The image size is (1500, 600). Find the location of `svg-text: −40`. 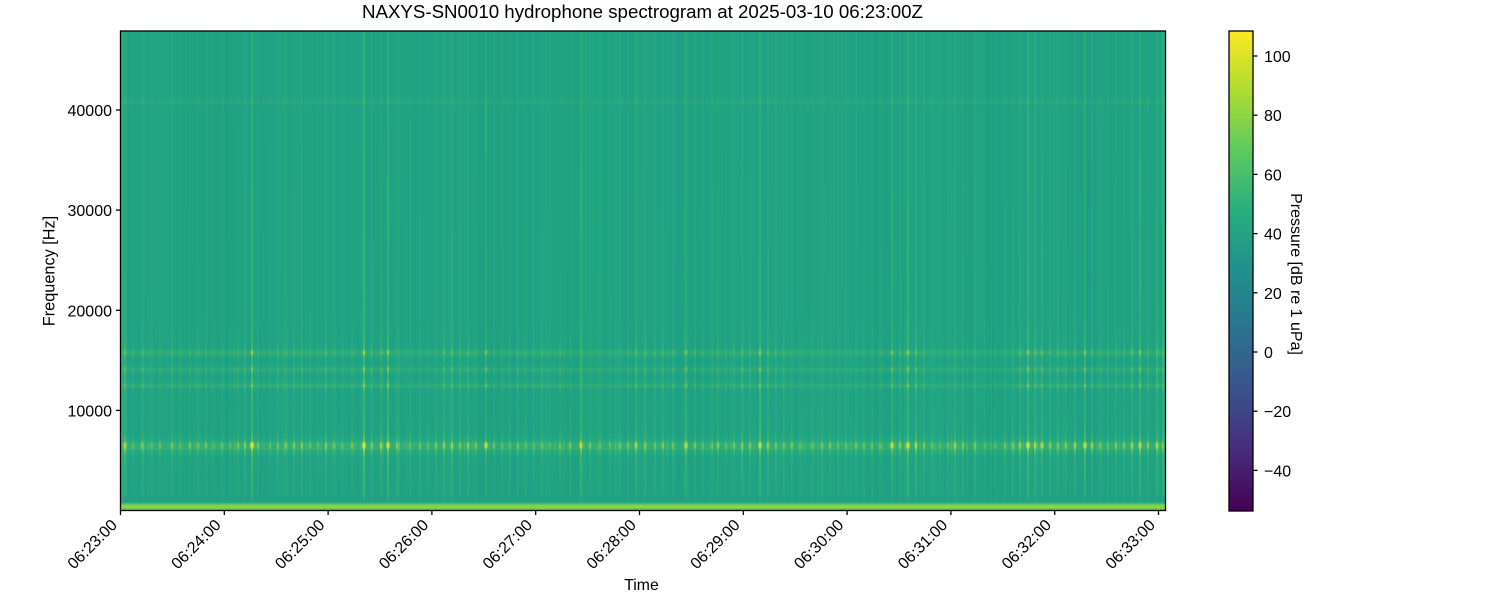

svg-text: −40 is located at coordinates (1277, 471).